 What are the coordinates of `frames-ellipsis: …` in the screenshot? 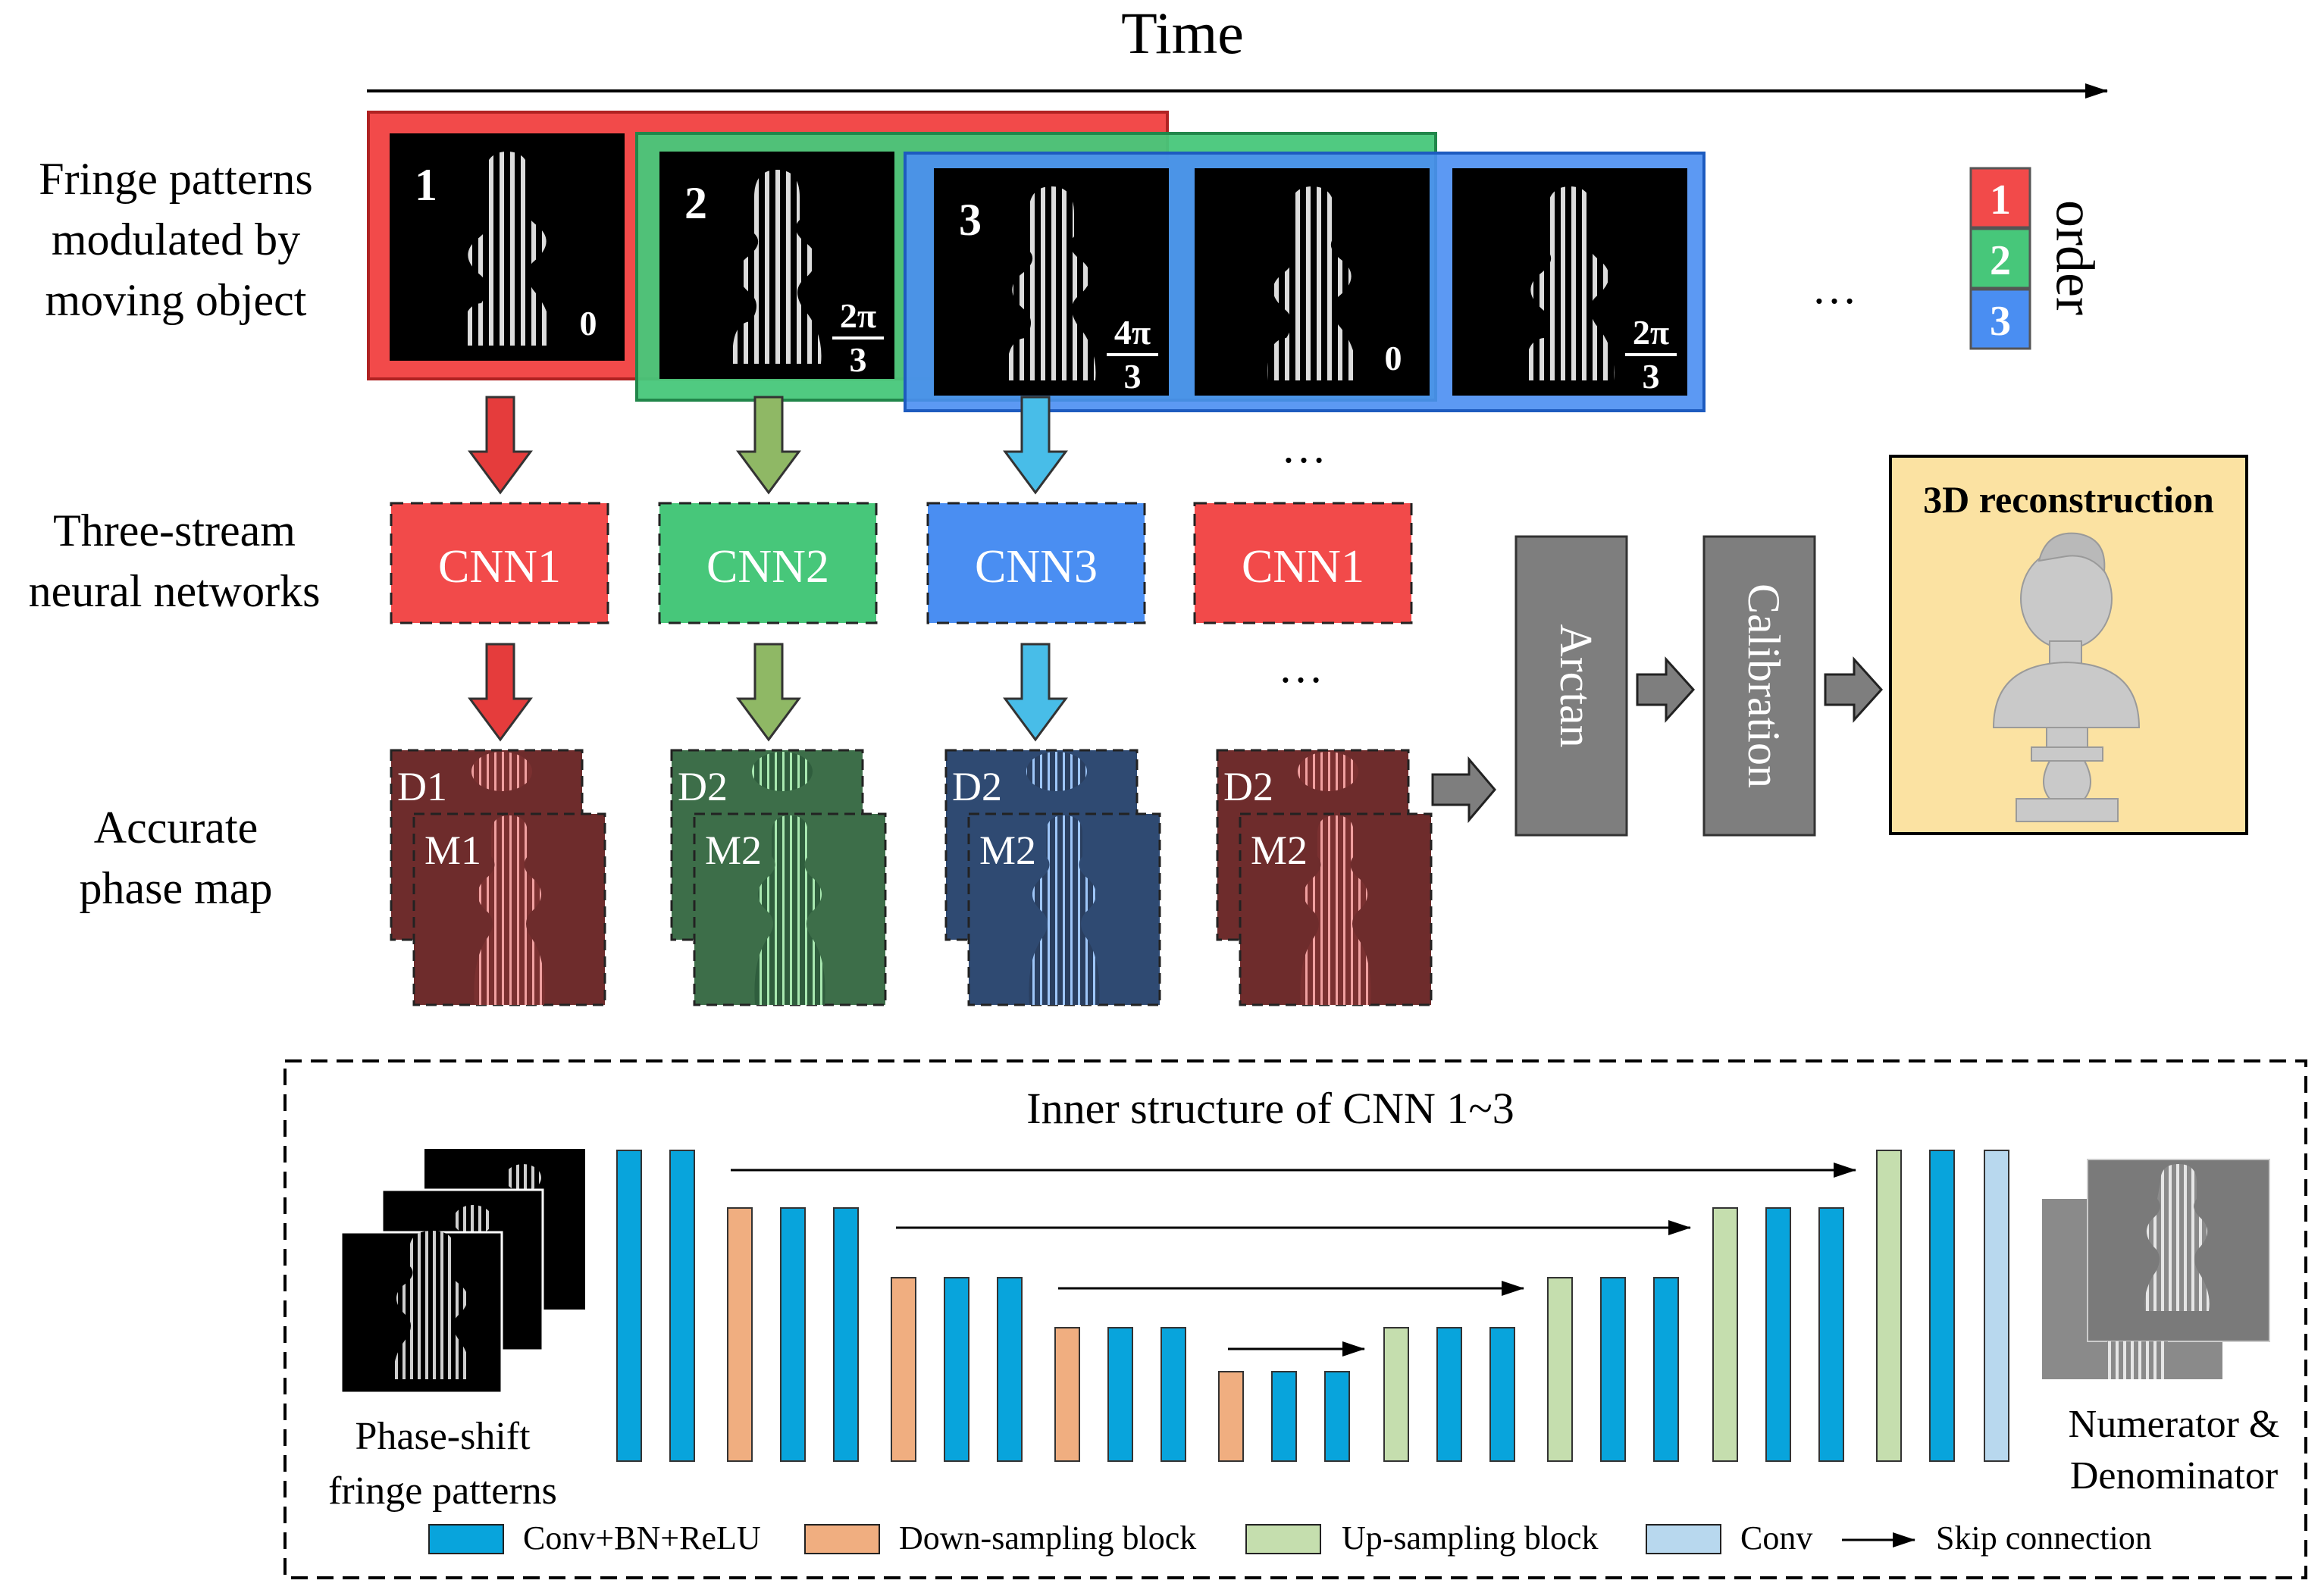 It's located at (1834, 288).